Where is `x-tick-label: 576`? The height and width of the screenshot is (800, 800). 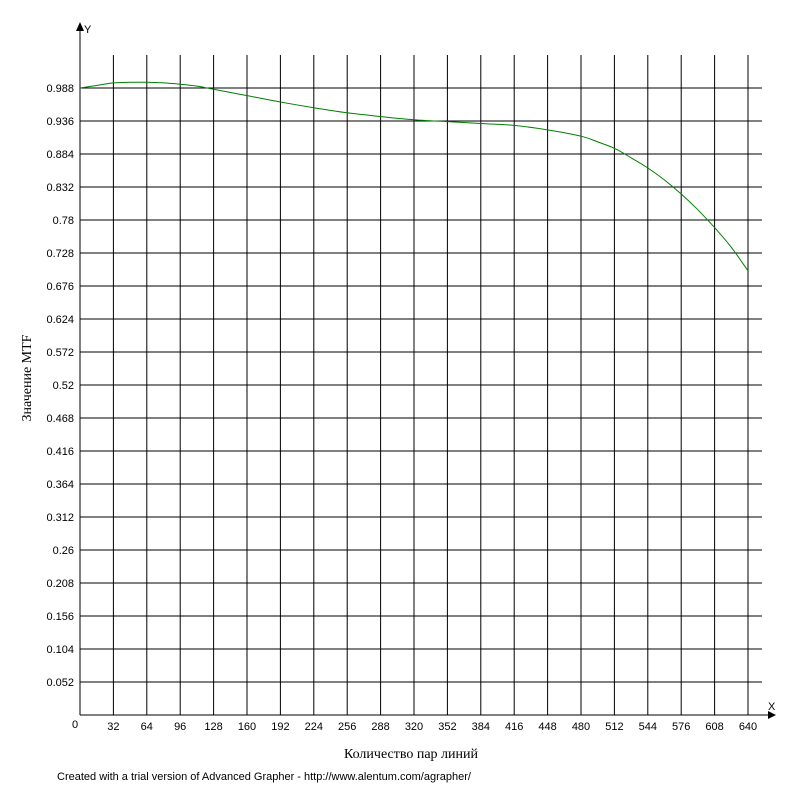
x-tick-label: 576 is located at coordinates (681, 727).